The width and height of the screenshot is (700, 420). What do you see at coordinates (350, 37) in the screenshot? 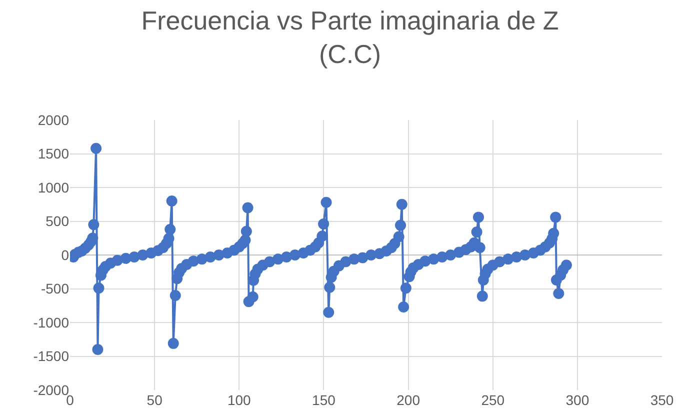
I see `chart-title: Frecuencia vs Parte imaginaria de Z (C.C)` at bounding box center [350, 37].